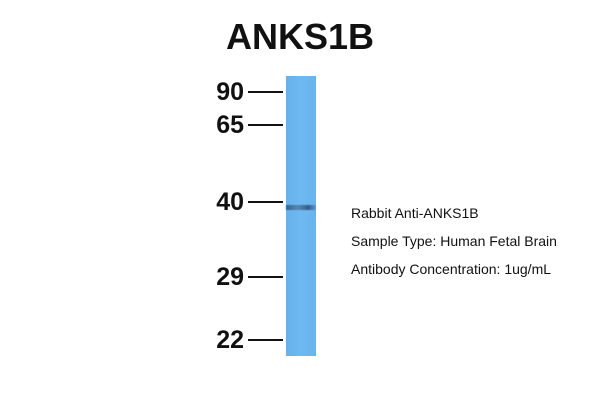 The height and width of the screenshot is (400, 600). Describe the element at coordinates (300, 36) in the screenshot. I see `figure-title: ANKS1B` at that location.